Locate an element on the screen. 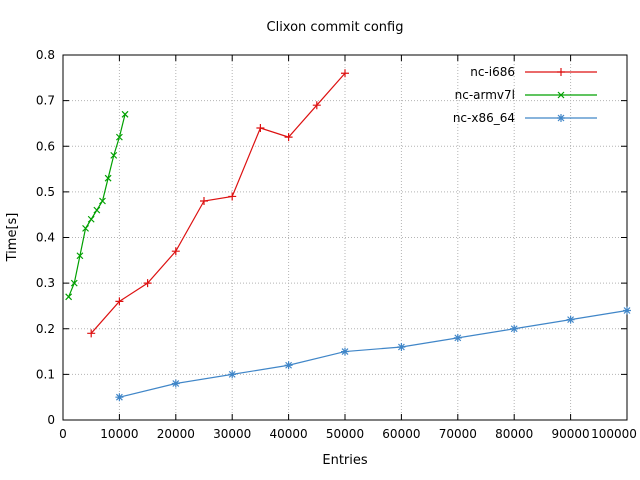 This screenshot has width=640, height=480. x-tick-label: 90000 is located at coordinates (571, 434).